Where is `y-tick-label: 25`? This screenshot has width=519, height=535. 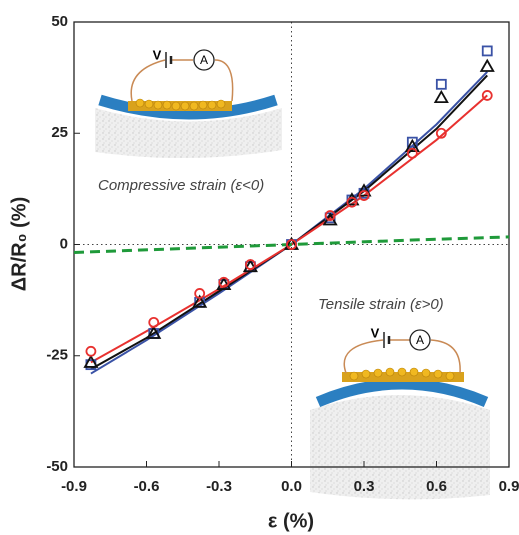 y-tick-label: 25 is located at coordinates (59, 132).